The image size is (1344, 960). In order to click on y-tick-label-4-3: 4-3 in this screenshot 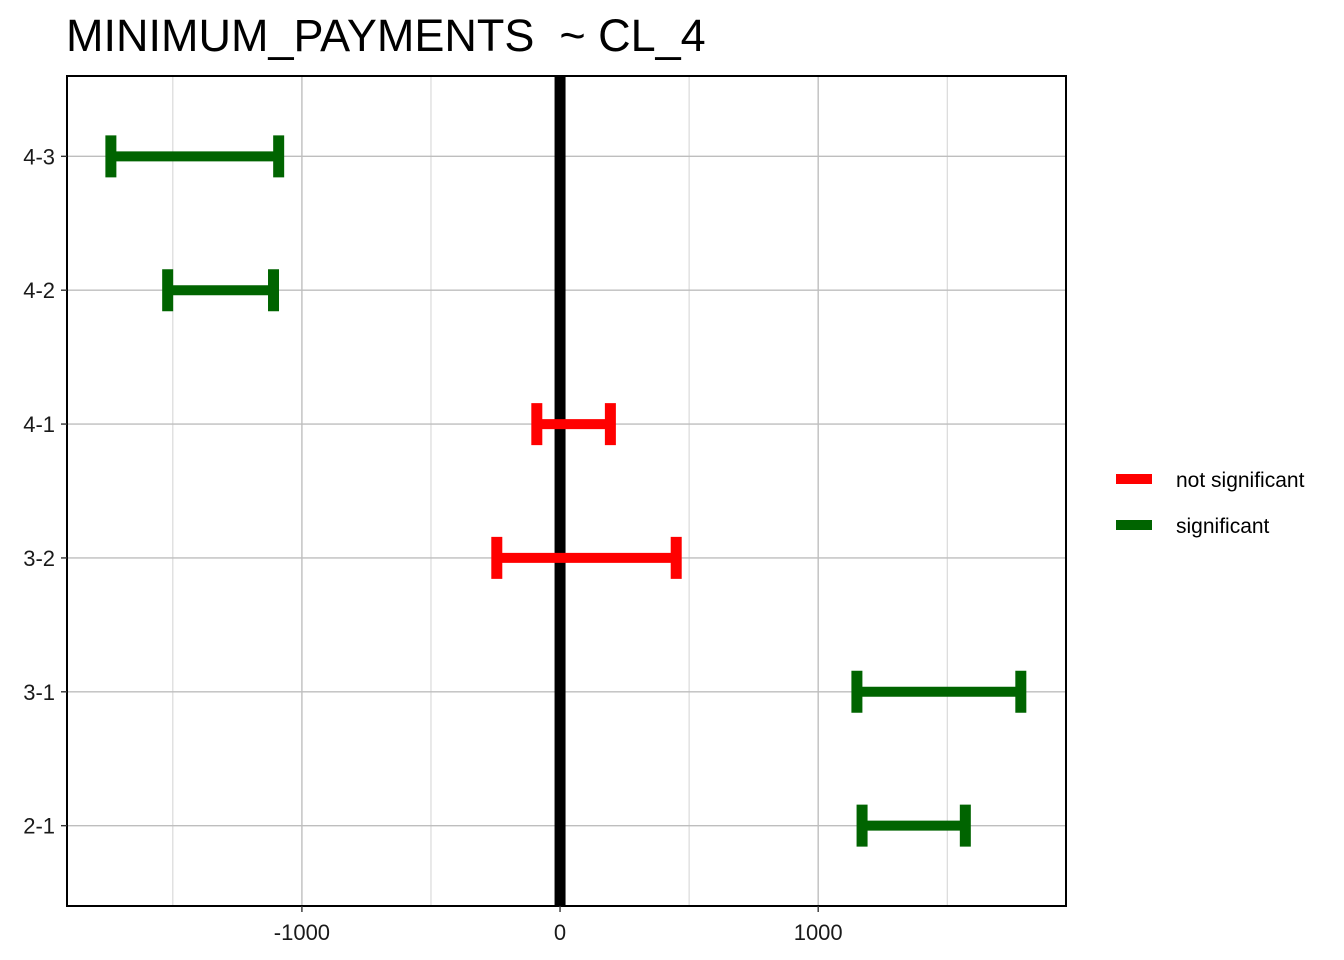, I will do `click(39, 156)`.